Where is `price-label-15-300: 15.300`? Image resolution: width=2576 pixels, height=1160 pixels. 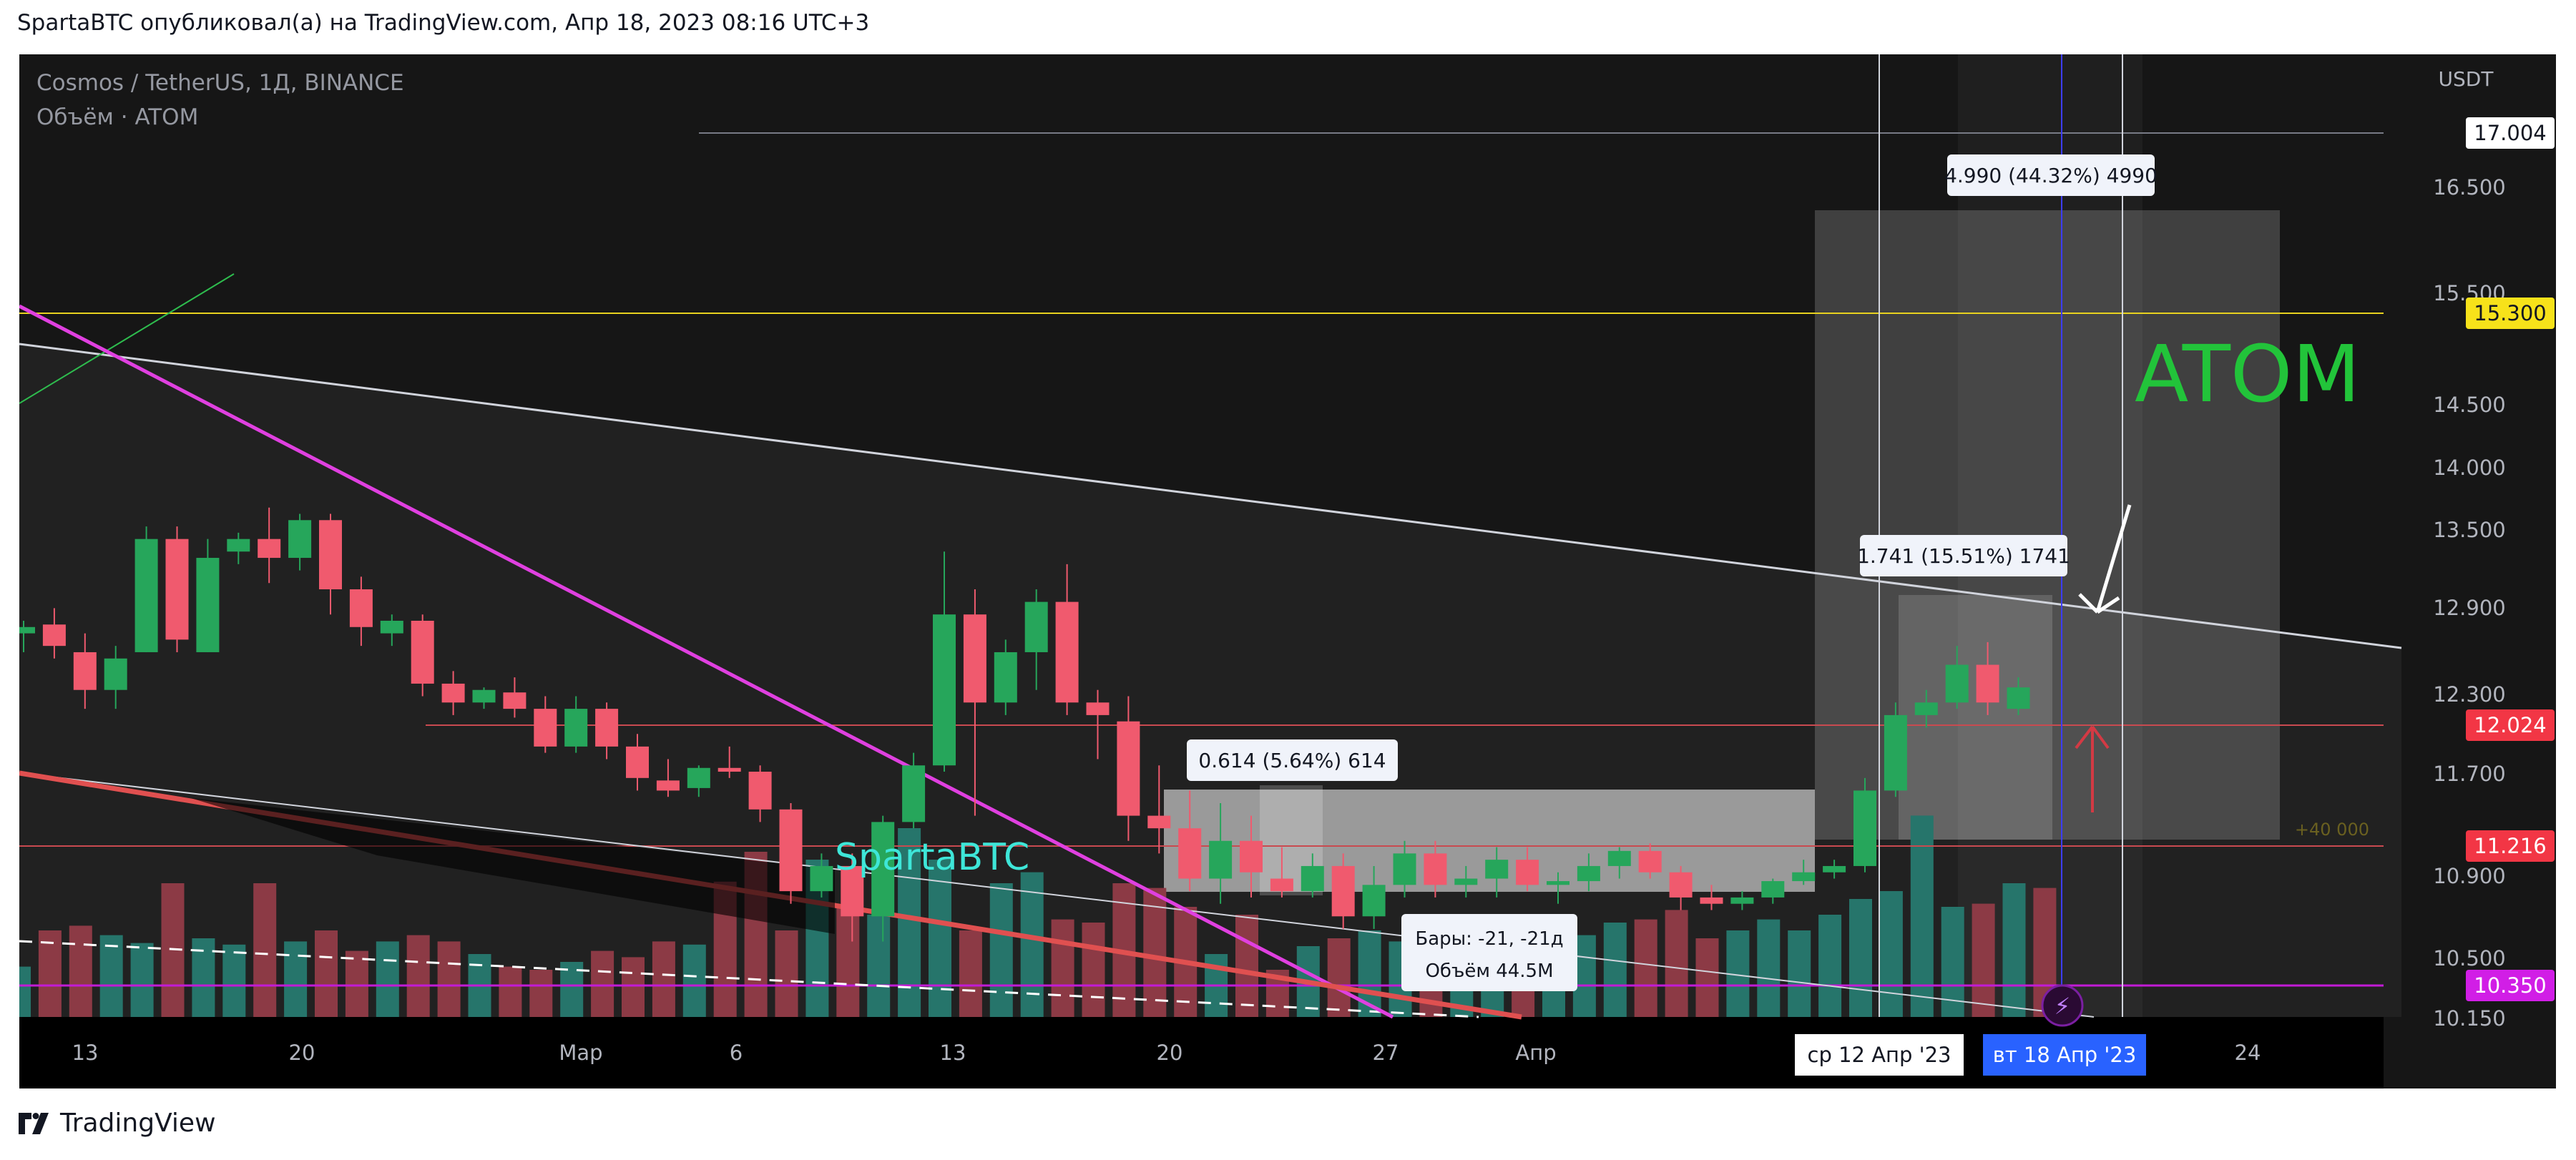 price-label-15-300: 15.300 is located at coordinates (2510, 313).